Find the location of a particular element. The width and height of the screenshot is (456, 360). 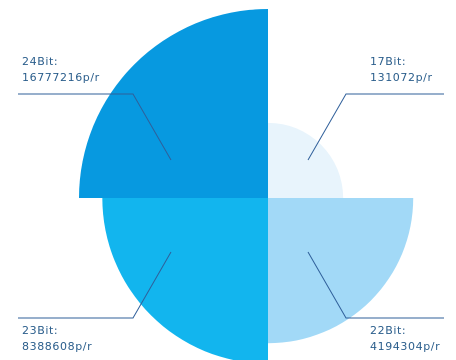

label-name-22bit: 22Bit: is located at coordinates (388, 330).